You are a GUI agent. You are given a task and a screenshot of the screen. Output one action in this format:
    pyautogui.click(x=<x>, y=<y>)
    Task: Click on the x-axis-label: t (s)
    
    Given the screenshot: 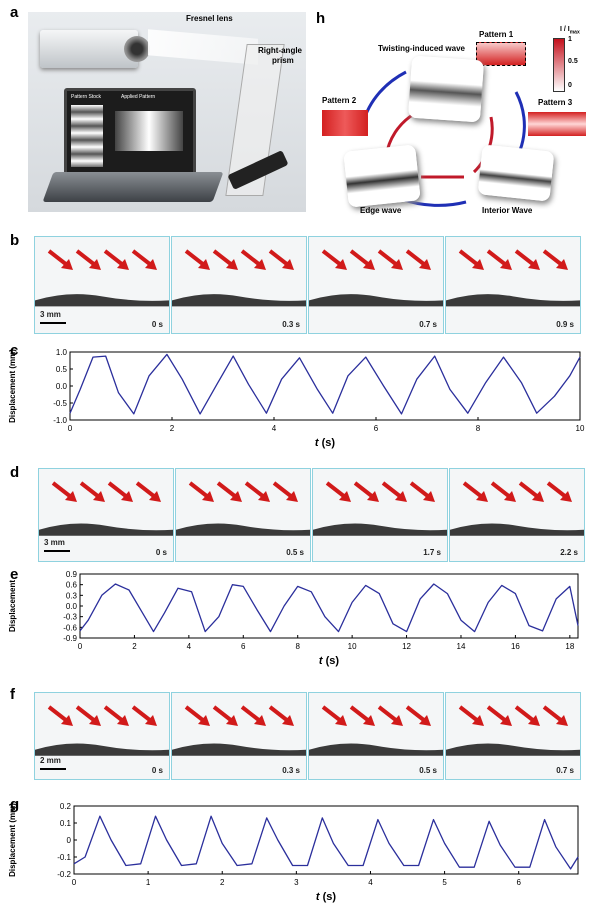 What is the action you would take?
    pyautogui.click(x=329, y=661)
    